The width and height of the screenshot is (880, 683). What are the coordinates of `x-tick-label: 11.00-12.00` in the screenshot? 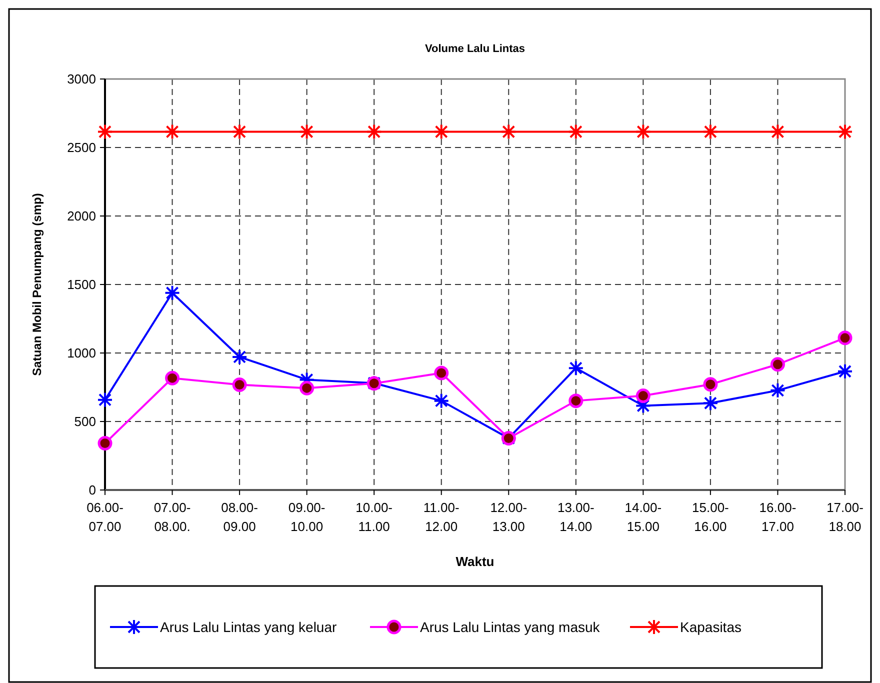 It's located at (441, 517).